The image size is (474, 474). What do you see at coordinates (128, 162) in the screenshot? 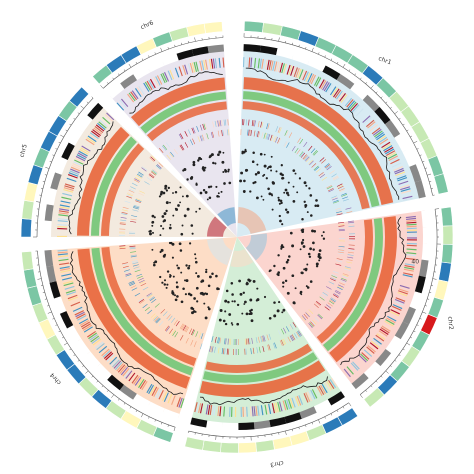
I see `chromosome-sector-chr5` at bounding box center [128, 162].